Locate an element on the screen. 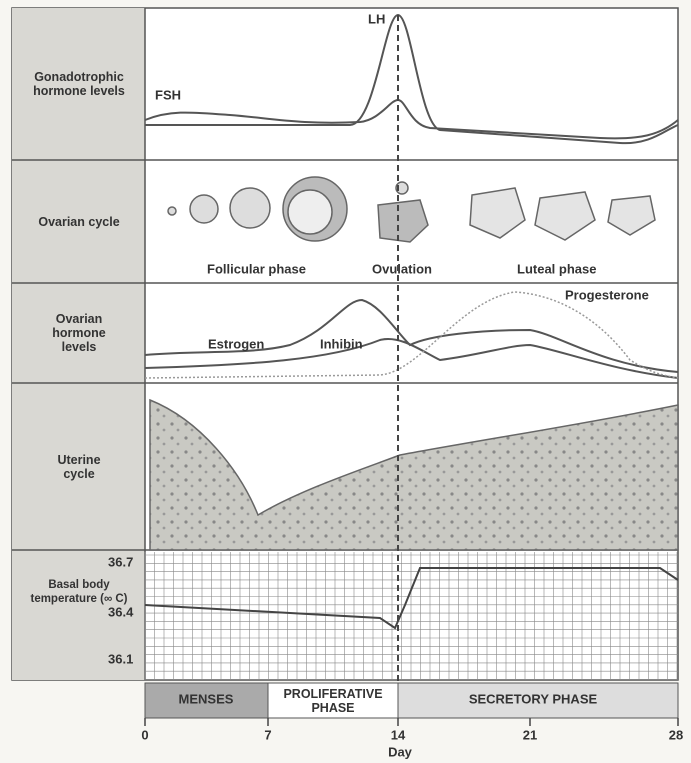  lh-curve is located at coordinates (412, 79).